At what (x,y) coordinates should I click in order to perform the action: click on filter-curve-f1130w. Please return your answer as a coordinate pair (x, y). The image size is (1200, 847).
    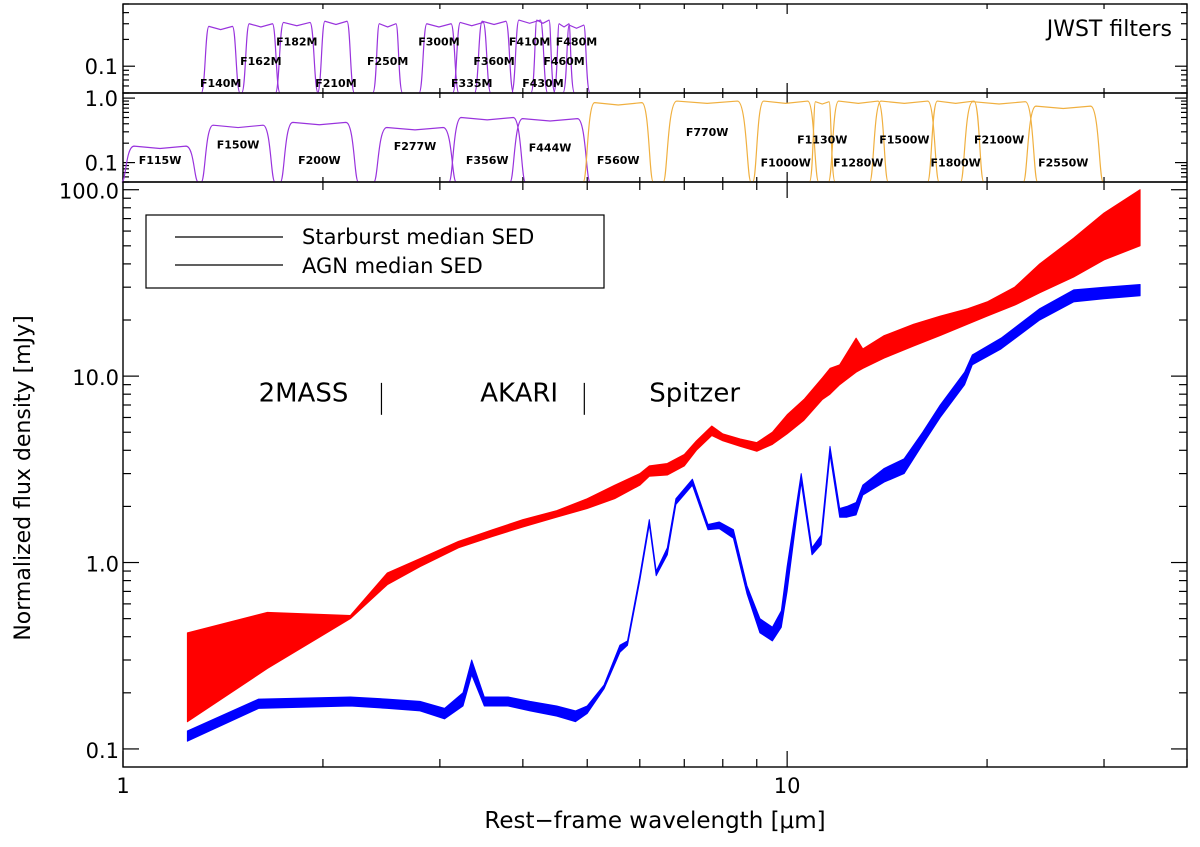
    Looking at the image, I should click on (822, 142).